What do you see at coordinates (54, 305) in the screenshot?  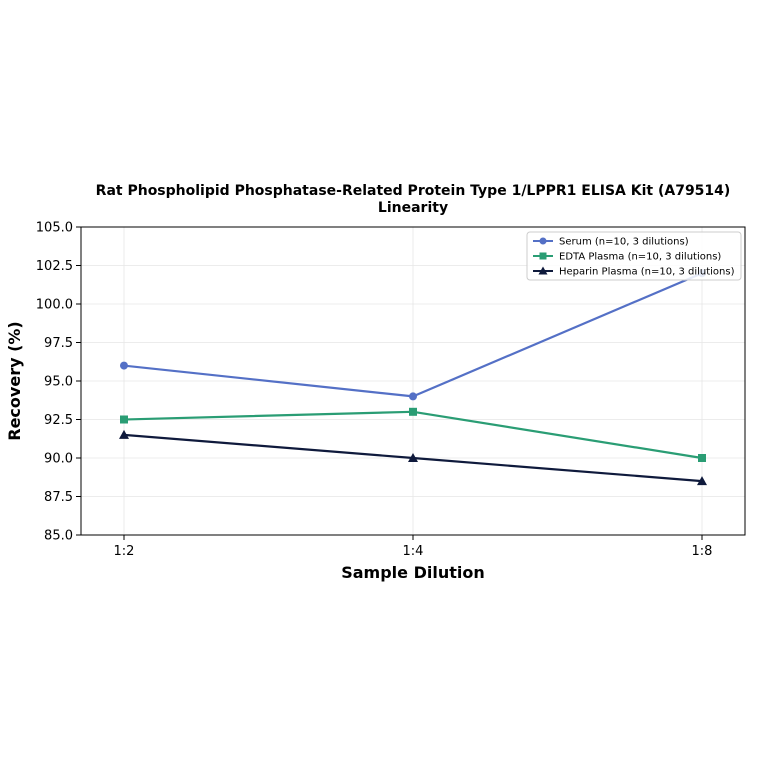 I see `y-tick-label: 100.0` at bounding box center [54, 305].